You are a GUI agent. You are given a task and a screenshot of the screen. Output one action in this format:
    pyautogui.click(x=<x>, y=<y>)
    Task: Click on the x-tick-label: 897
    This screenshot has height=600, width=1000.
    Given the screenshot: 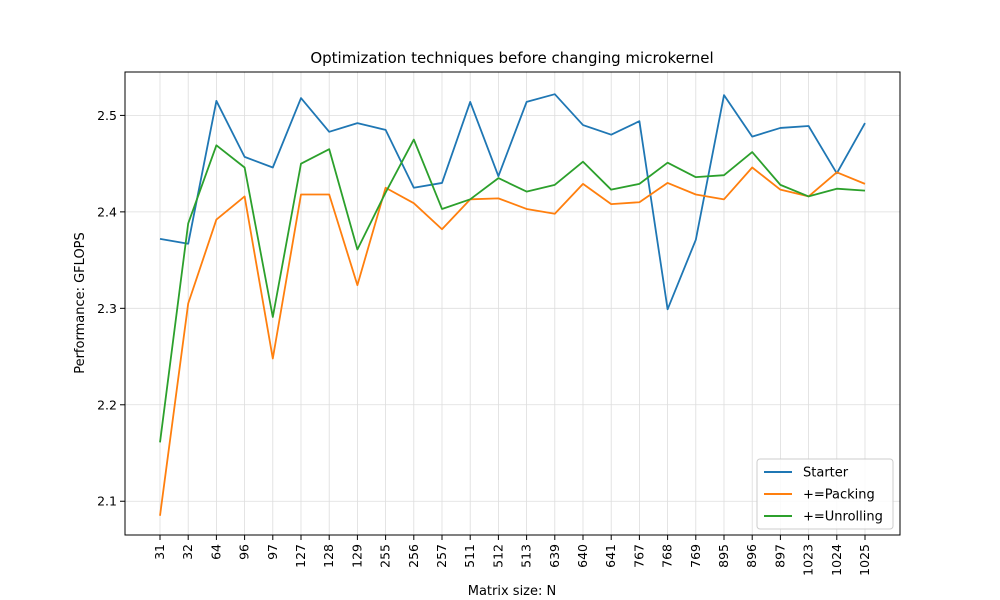 What is the action you would take?
    pyautogui.click(x=779, y=556)
    